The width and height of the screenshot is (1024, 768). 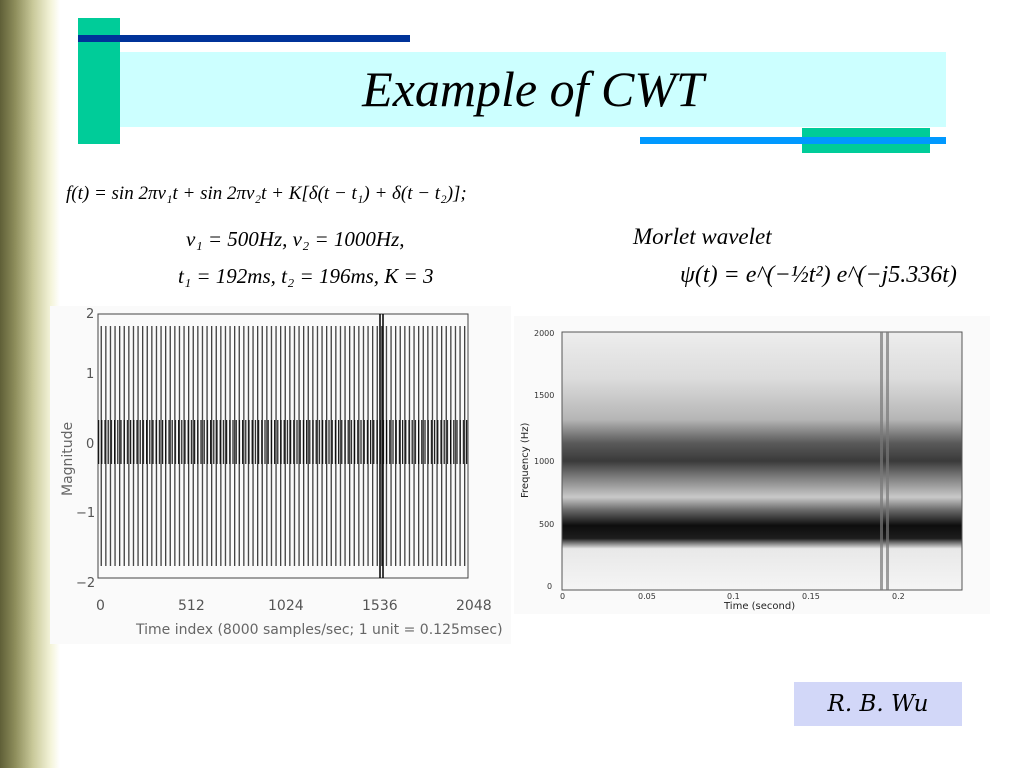 I want to click on cwt-ylabel: Frequency (Hz), so click(x=525, y=460).